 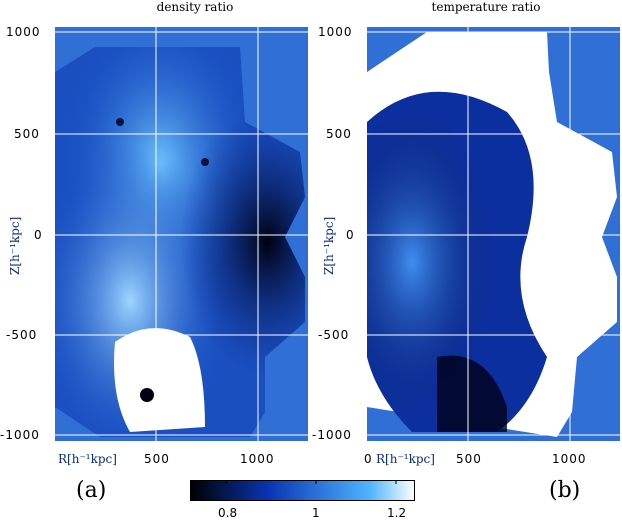 I want to click on panel-a-ytick-1000: 1000, so click(x=23, y=32).